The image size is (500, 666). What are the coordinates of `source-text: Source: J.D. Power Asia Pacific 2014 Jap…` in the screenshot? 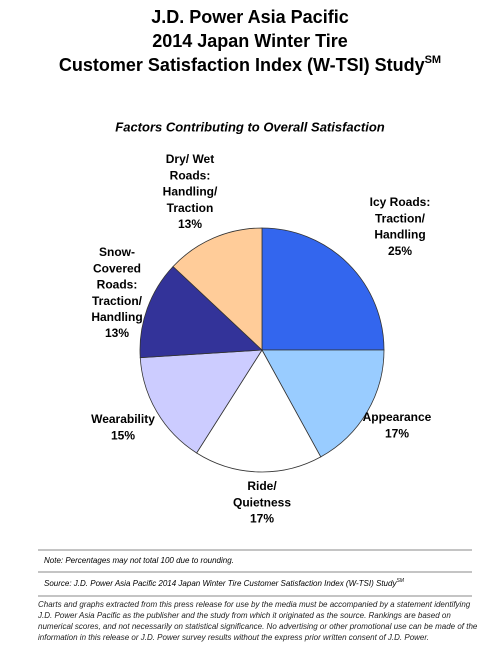 It's located at (220, 583).